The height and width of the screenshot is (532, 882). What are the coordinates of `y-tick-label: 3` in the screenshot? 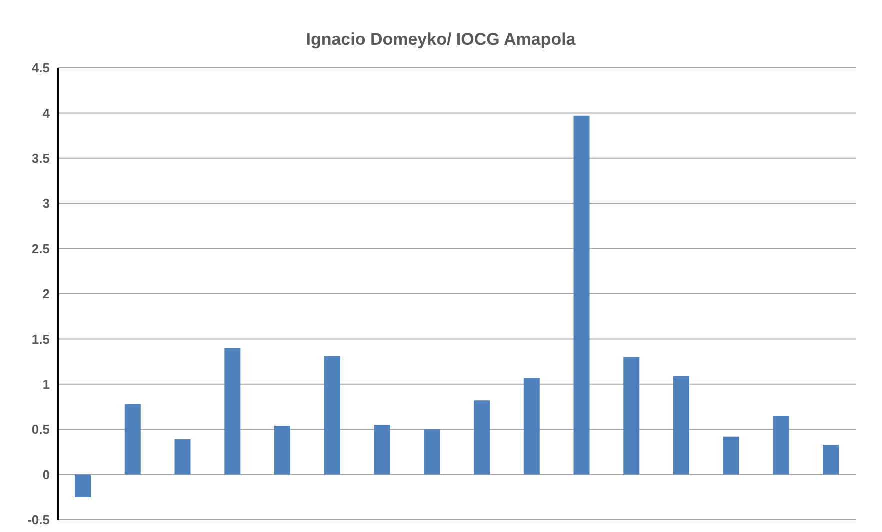 It's located at (46, 204).